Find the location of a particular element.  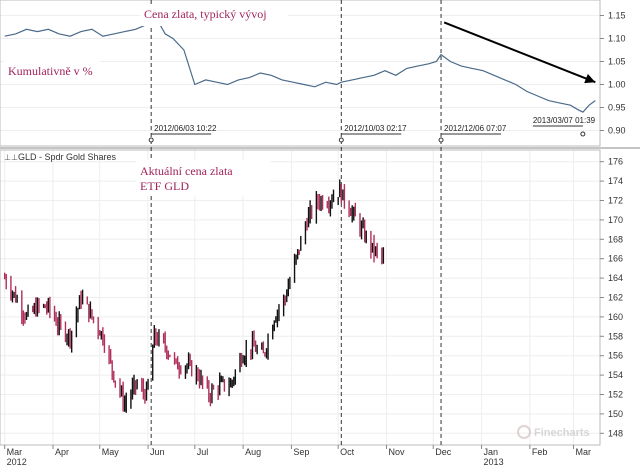

x-tick-label: May is located at coordinates (111, 452).